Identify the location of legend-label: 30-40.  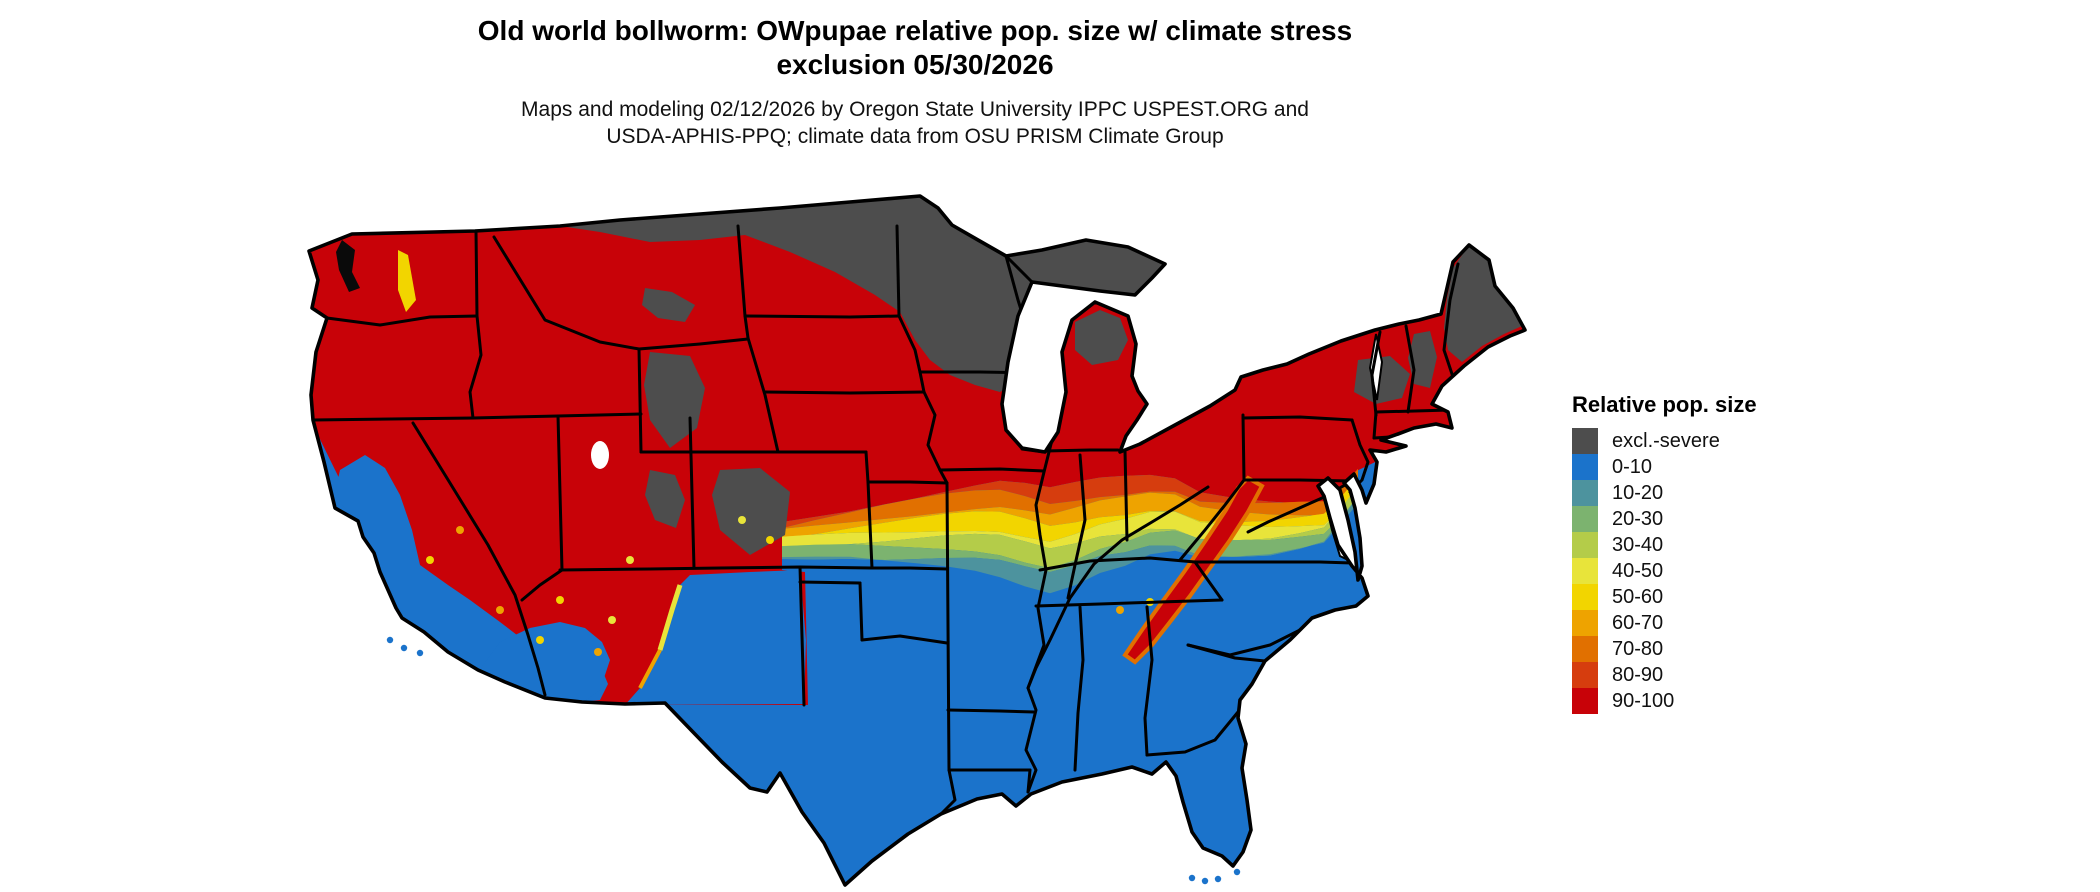
(1638, 544).